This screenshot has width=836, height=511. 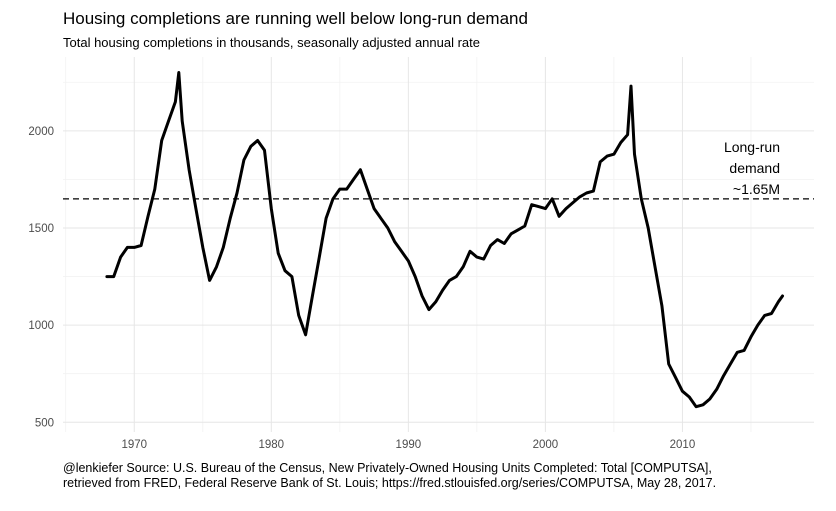 What do you see at coordinates (41, 229) in the screenshot?
I see `y-tick-label: 1500` at bounding box center [41, 229].